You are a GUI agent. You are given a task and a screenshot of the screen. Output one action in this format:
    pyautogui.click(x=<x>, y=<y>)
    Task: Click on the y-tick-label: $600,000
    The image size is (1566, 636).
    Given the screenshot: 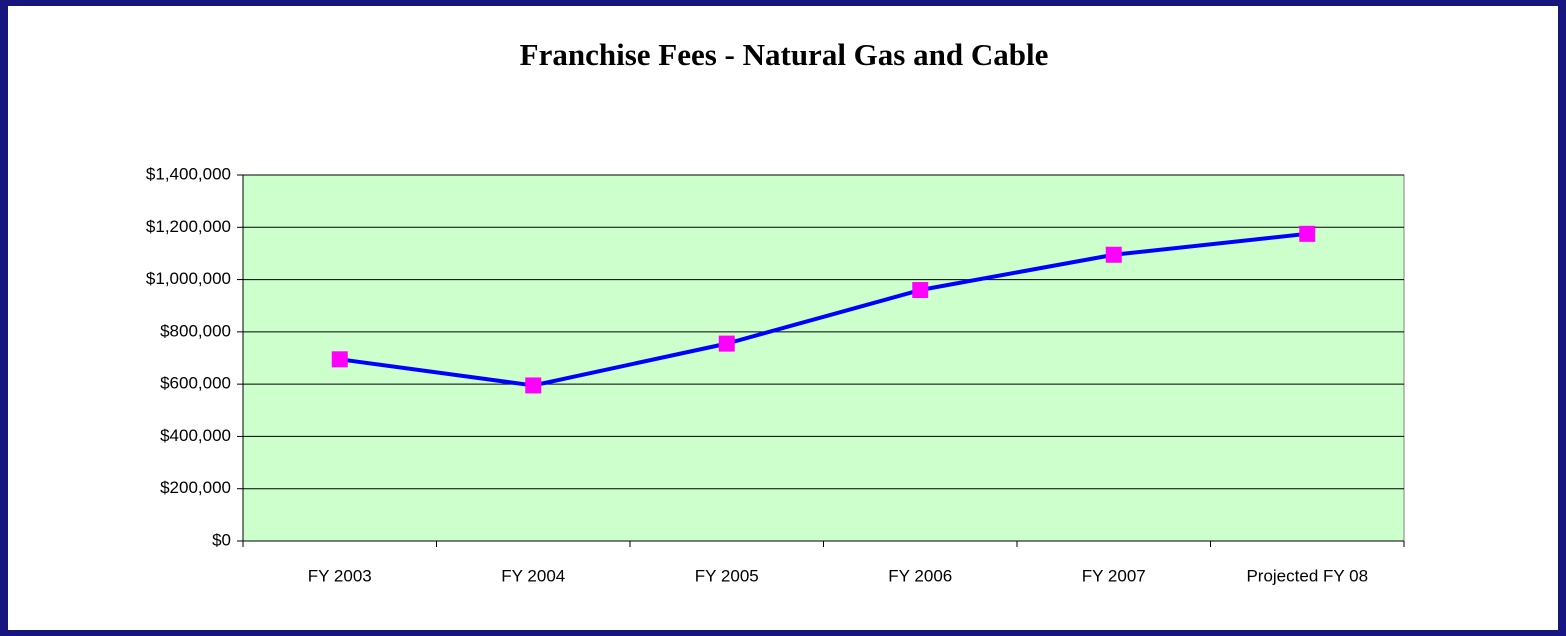 What is the action you would take?
    pyautogui.click(x=195, y=383)
    